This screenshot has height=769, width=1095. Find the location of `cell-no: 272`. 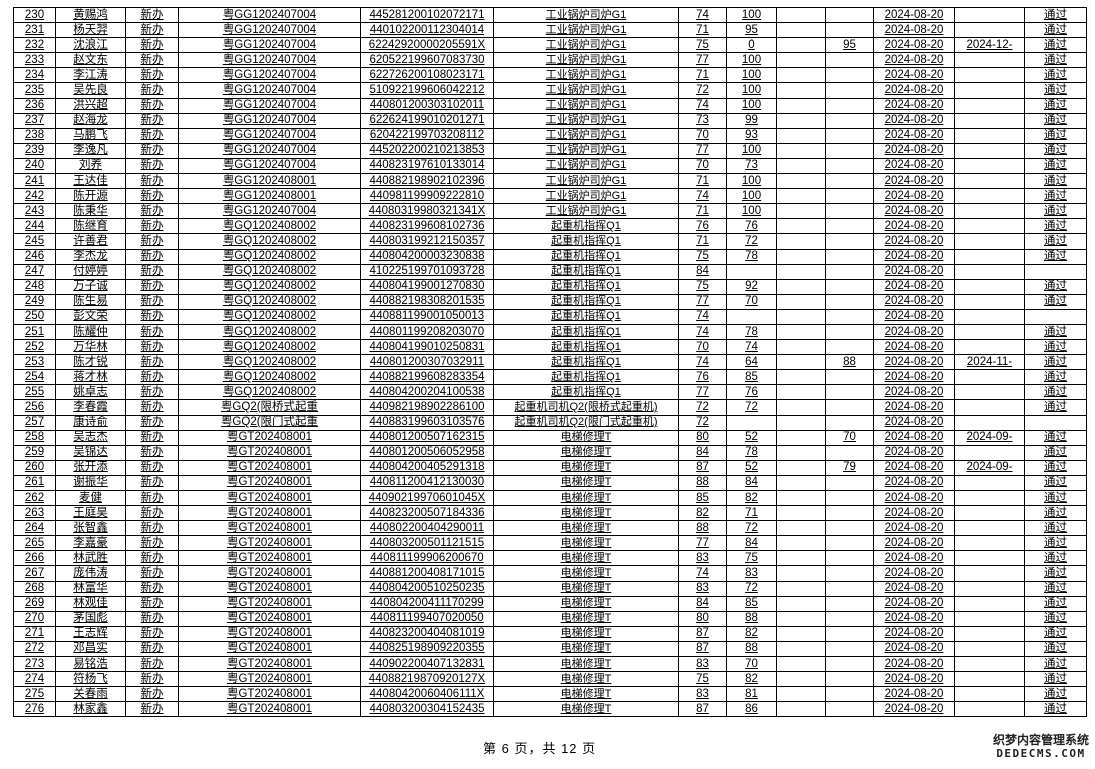

cell-no: 272 is located at coordinates (34, 649).